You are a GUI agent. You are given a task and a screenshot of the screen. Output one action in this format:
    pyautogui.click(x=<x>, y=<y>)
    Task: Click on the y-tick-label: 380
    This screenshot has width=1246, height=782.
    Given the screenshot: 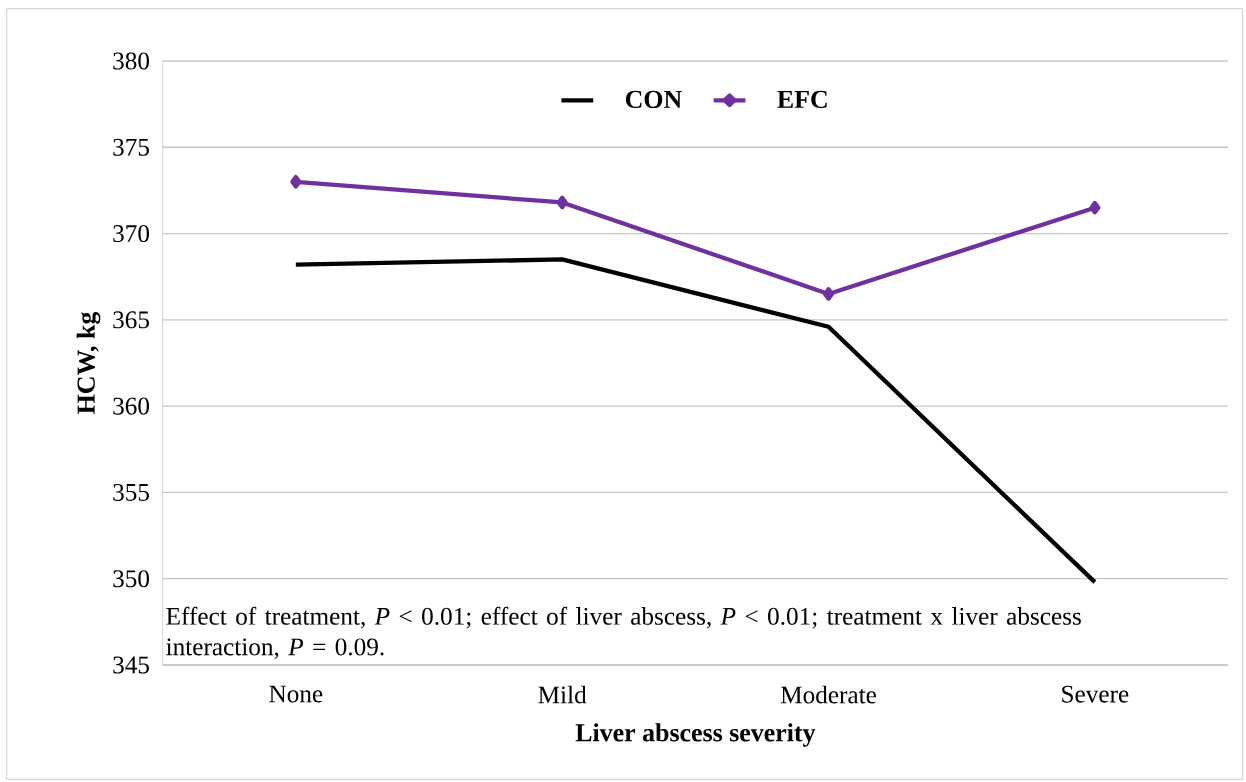 What is the action you would take?
    pyautogui.click(x=131, y=61)
    